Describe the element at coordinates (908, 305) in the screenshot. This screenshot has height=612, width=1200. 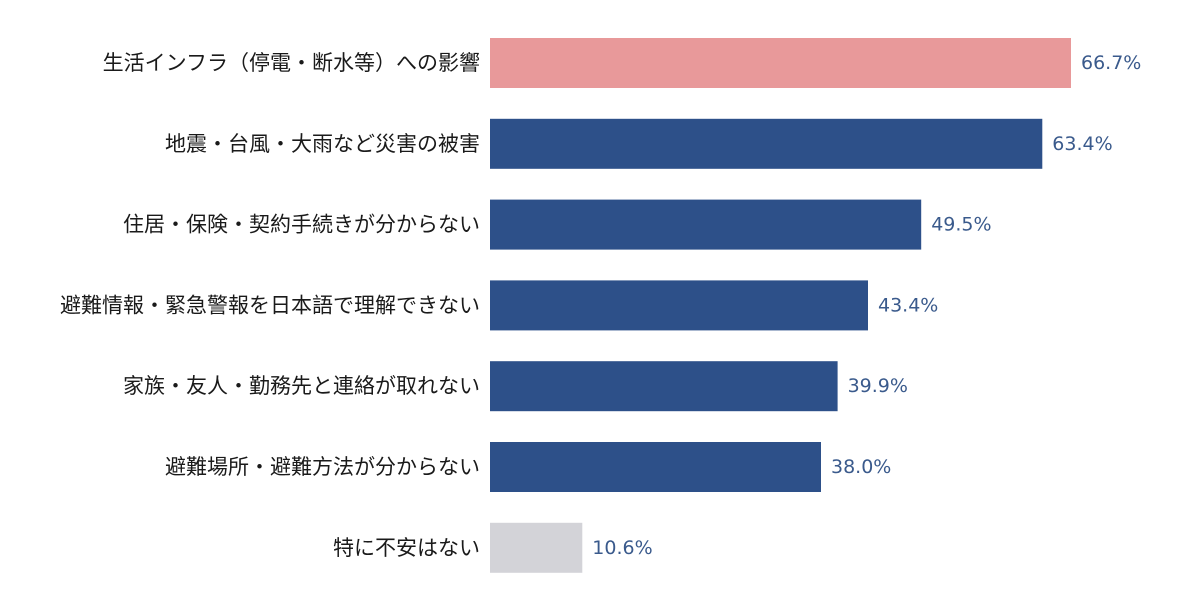
I see `value-label-4: 43.4%` at that location.